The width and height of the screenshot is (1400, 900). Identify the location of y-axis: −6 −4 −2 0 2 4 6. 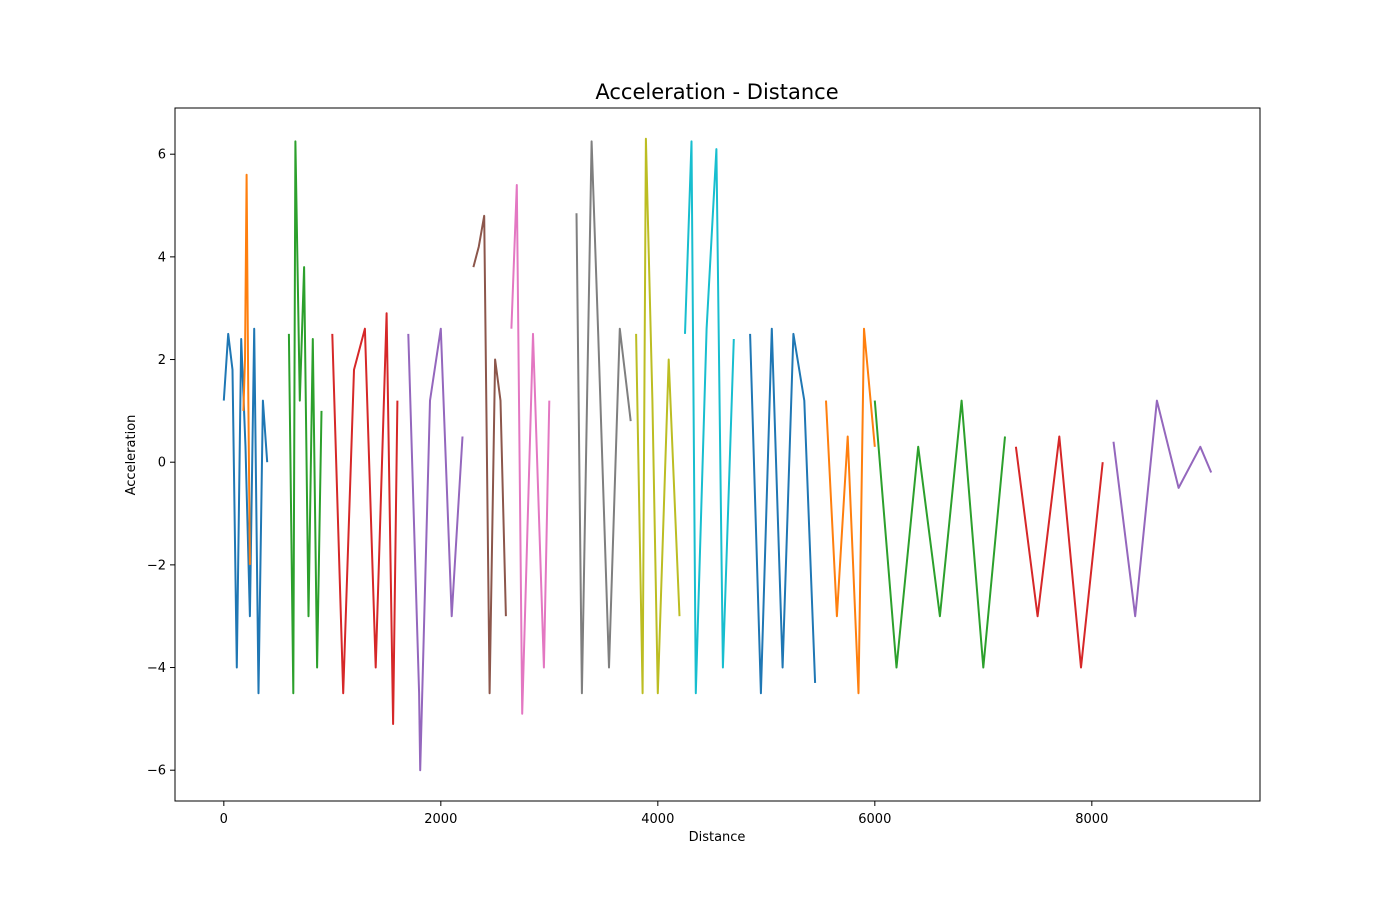
(161, 463).